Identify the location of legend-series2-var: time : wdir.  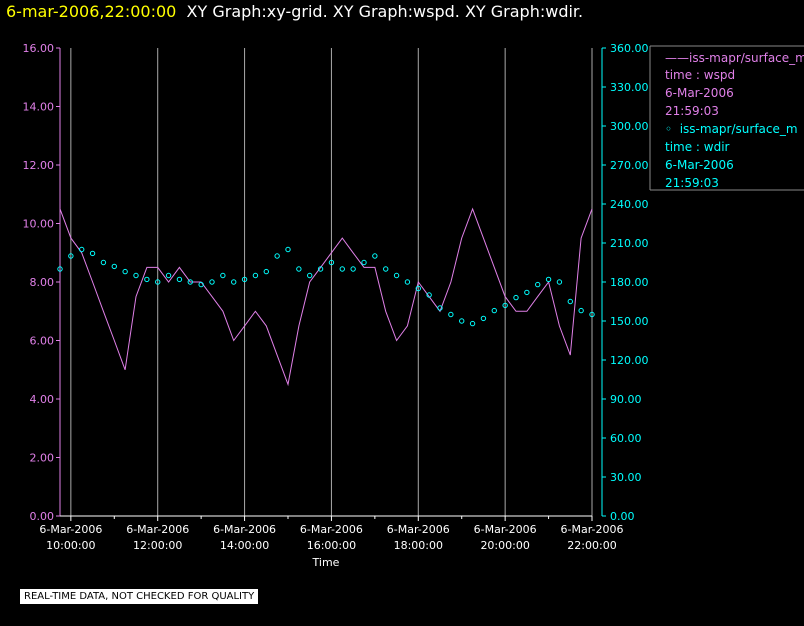
(697, 147).